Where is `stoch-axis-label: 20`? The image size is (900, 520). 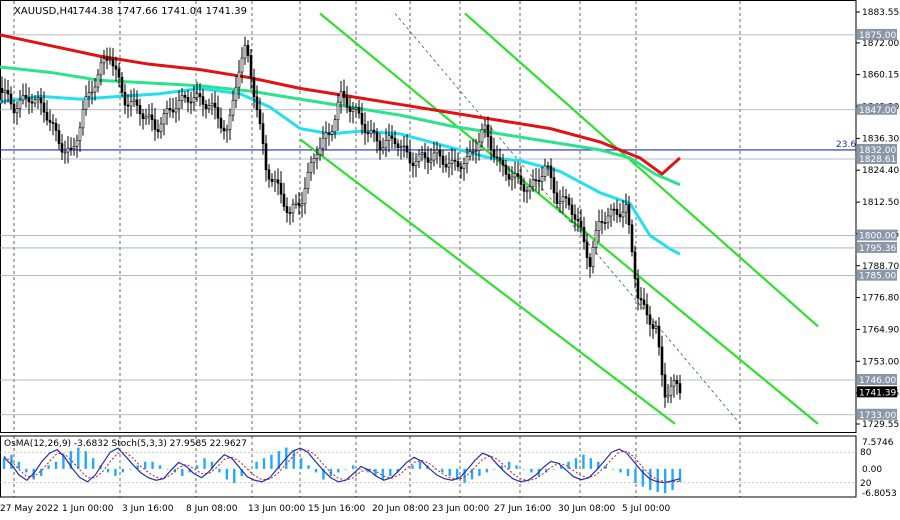
stoch-axis-label: 20 is located at coordinates (866, 484).